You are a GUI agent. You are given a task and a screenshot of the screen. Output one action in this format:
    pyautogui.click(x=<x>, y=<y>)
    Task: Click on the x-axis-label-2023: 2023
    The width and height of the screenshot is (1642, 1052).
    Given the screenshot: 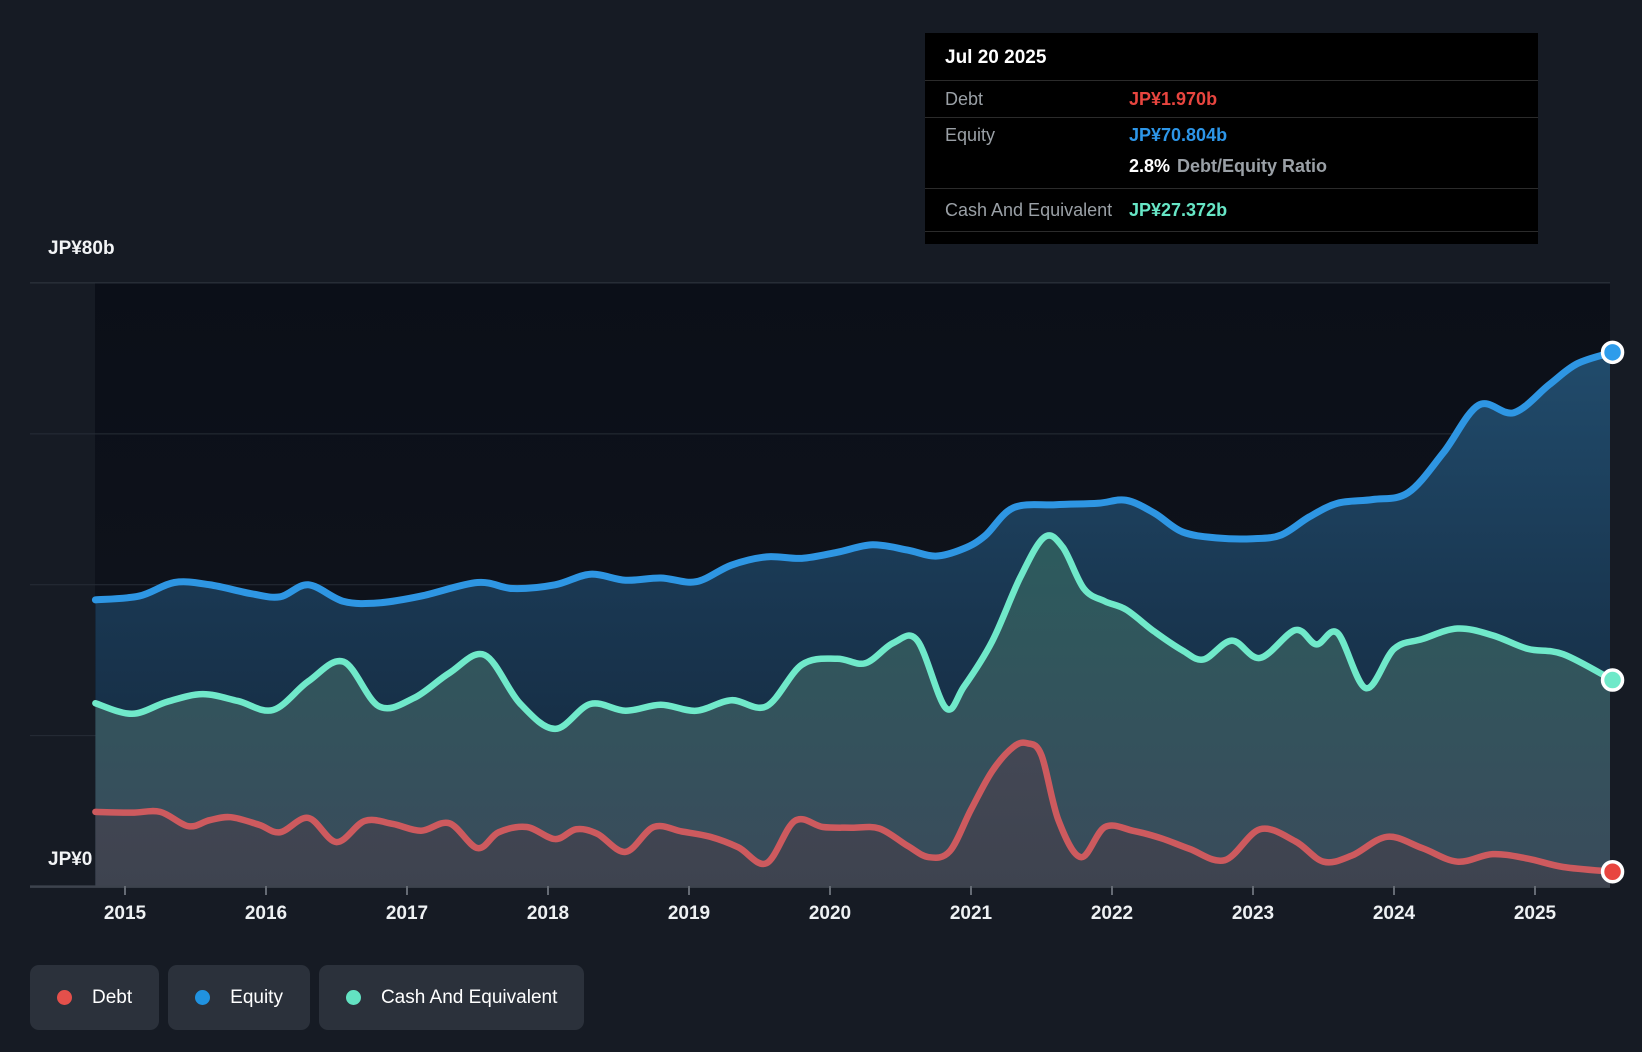 What is the action you would take?
    pyautogui.click(x=1253, y=913)
    